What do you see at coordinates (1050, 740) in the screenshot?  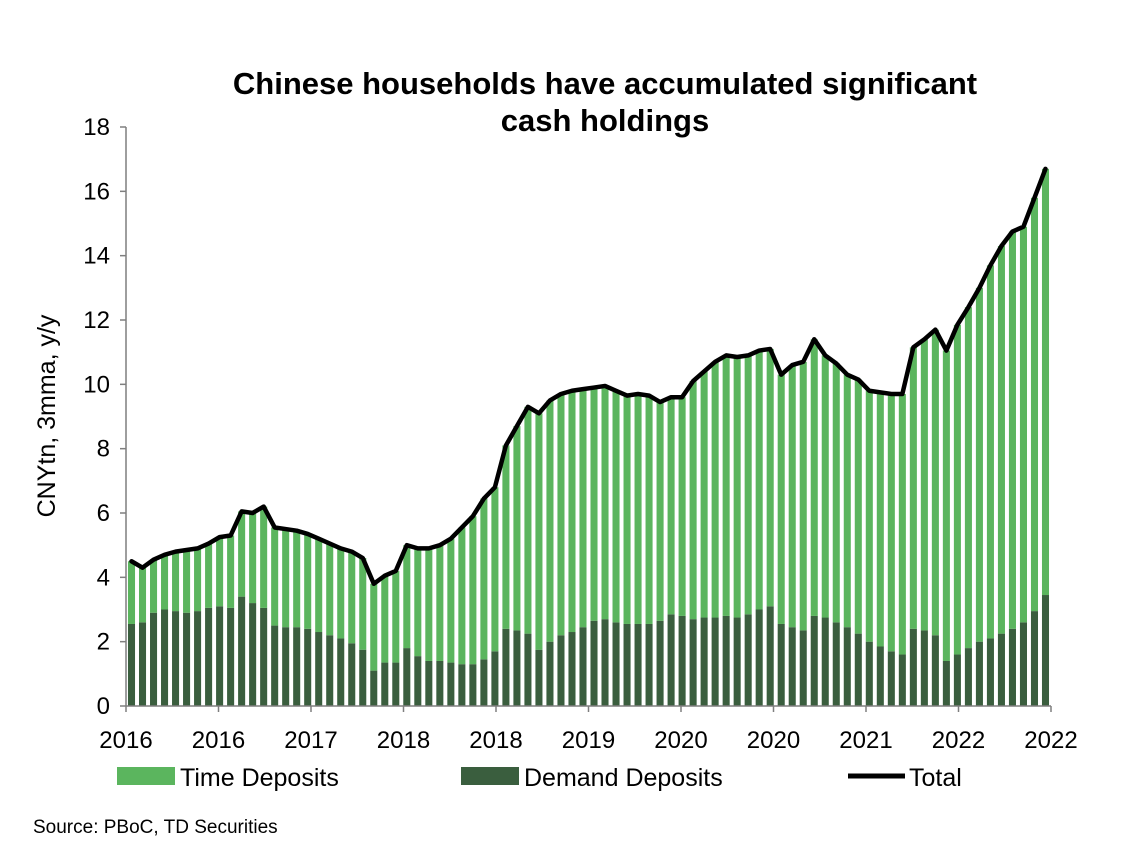 I see `x-tick-label: 2022` at bounding box center [1050, 740].